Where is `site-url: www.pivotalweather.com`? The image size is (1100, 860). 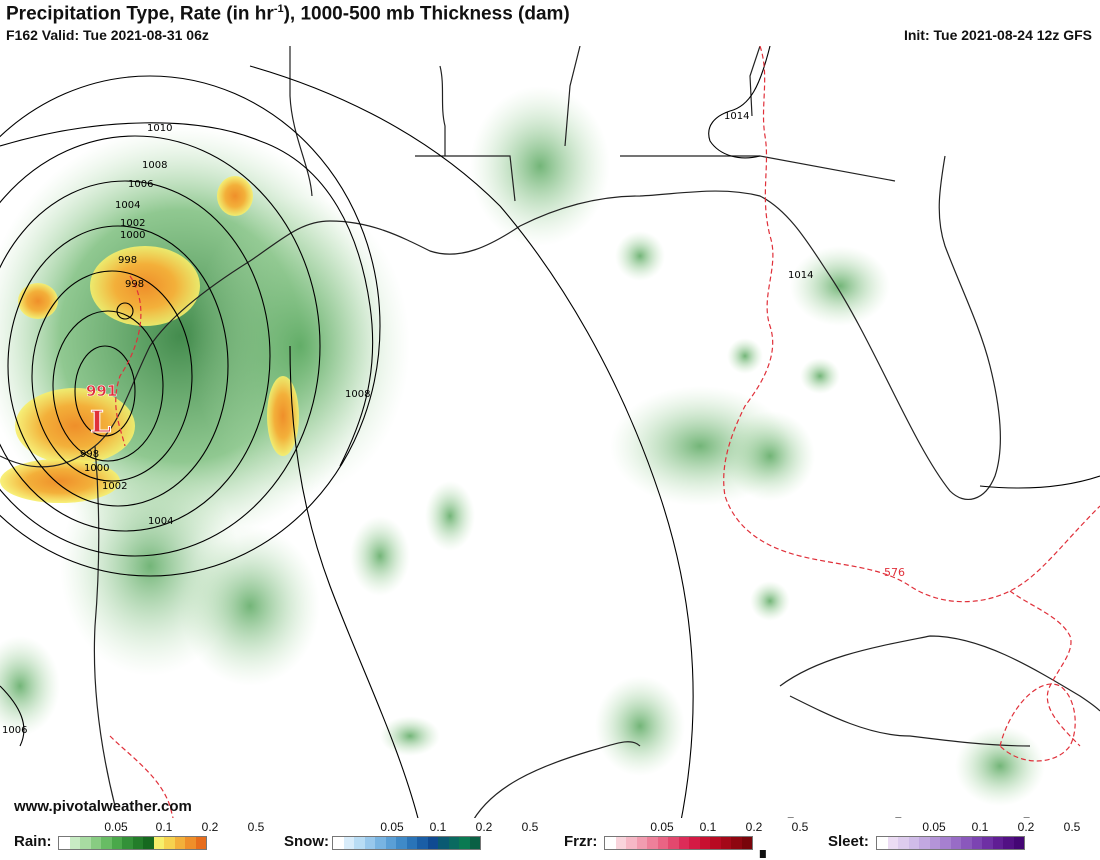
site-url: www.pivotalweather.com is located at coordinates (103, 806).